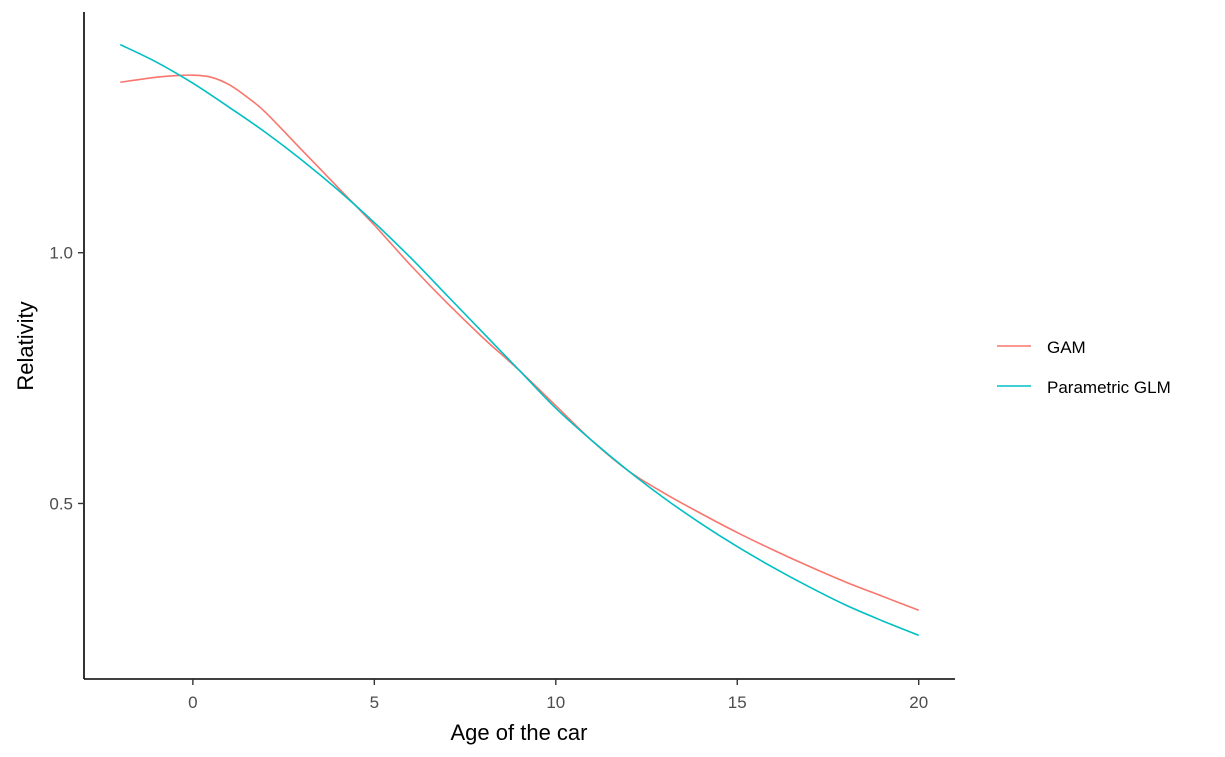  Describe the element at coordinates (1041, 347) in the screenshot. I see `legend-item: GAM` at that location.